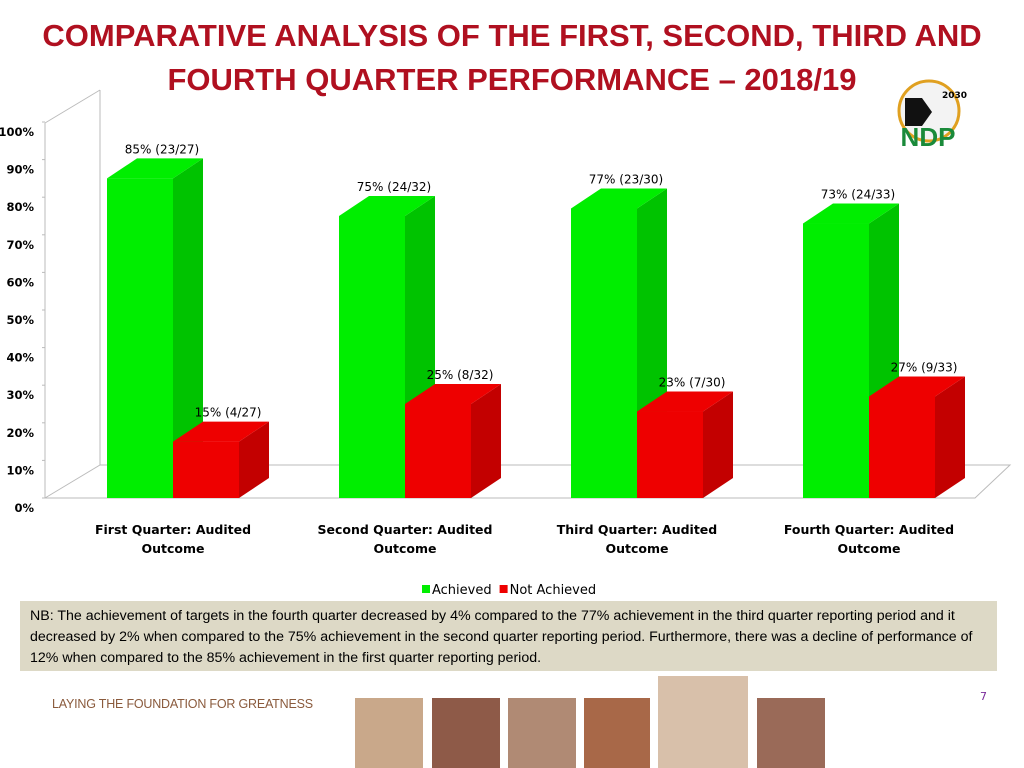  Describe the element at coordinates (928, 137) in the screenshot. I see `logo-text: NDP` at that location.